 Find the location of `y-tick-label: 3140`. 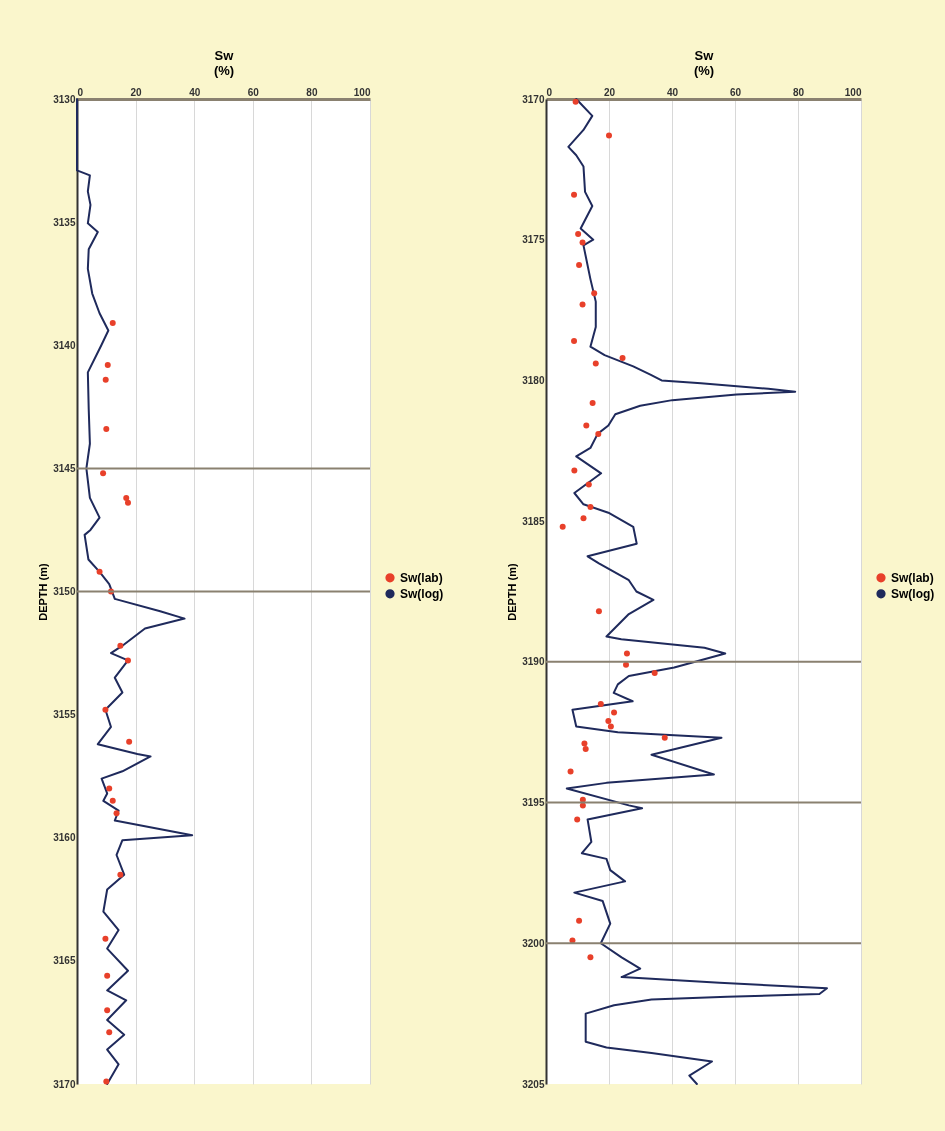

y-tick-label: 3140 is located at coordinates (64, 345).